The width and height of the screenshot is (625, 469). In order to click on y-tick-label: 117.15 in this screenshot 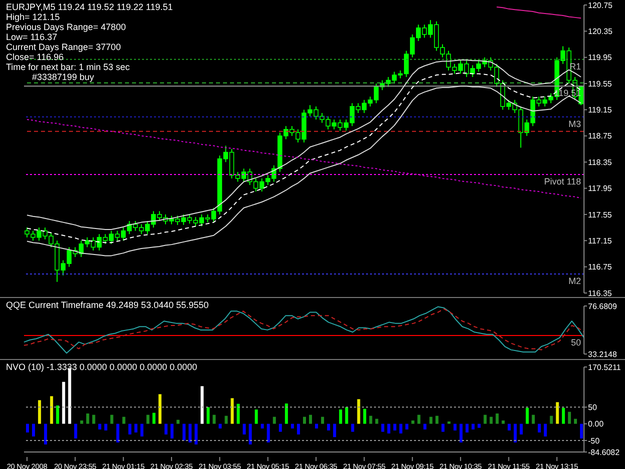, I will do `click(600, 241)`.